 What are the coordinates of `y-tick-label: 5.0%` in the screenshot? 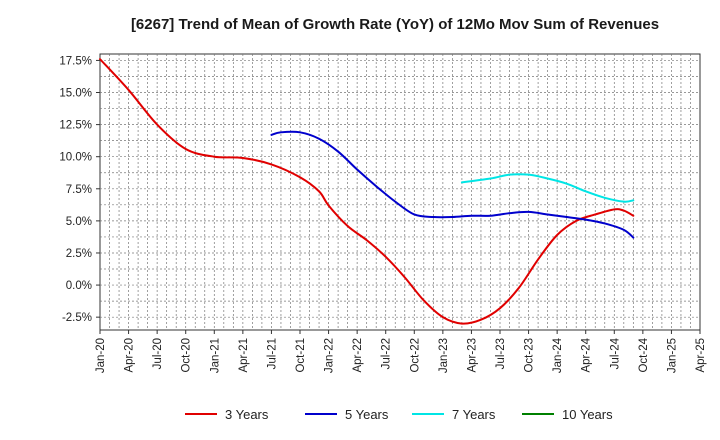 It's located at (79, 222).